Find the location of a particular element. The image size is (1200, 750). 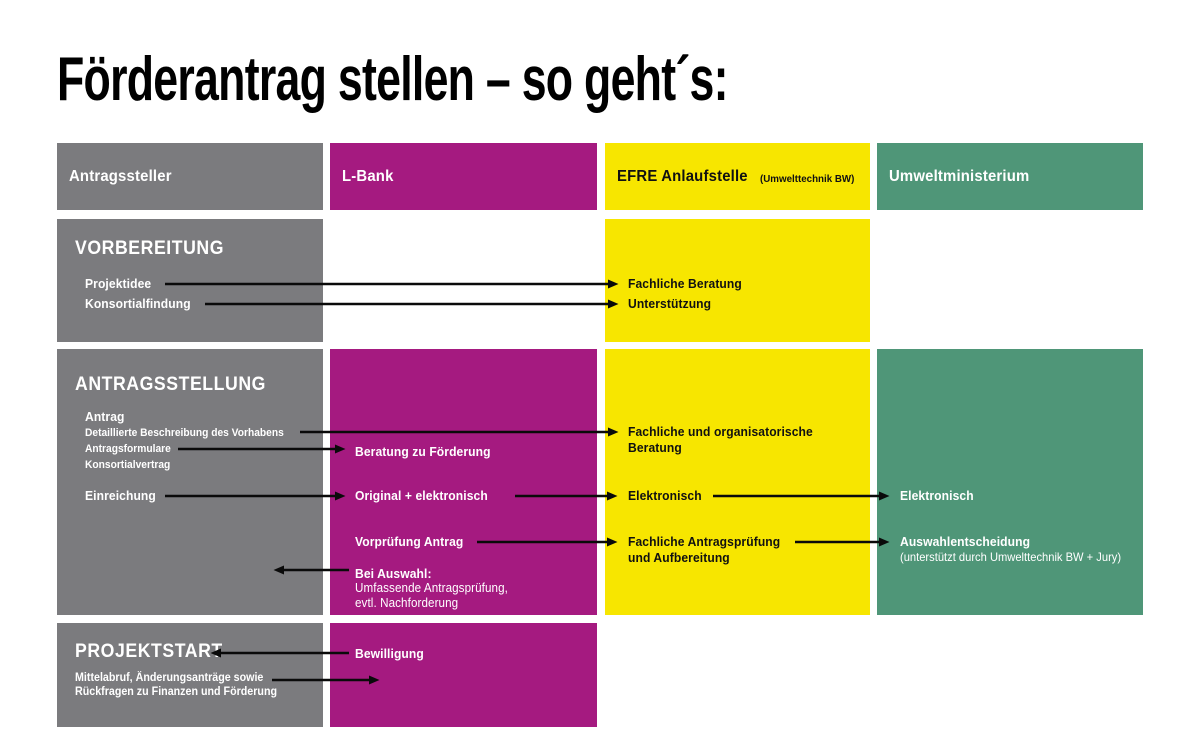

item-beratung: Beratung is located at coordinates (655, 447).